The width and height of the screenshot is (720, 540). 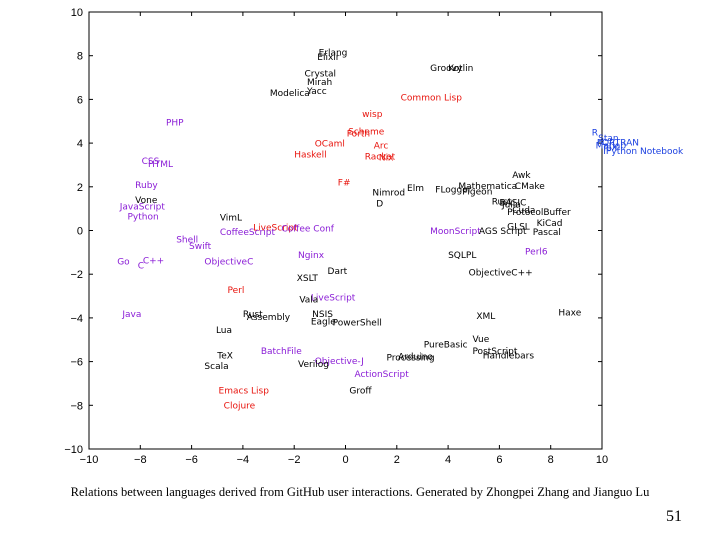 What do you see at coordinates (487, 187) in the screenshot?
I see `language-label: Mathematica` at bounding box center [487, 187].